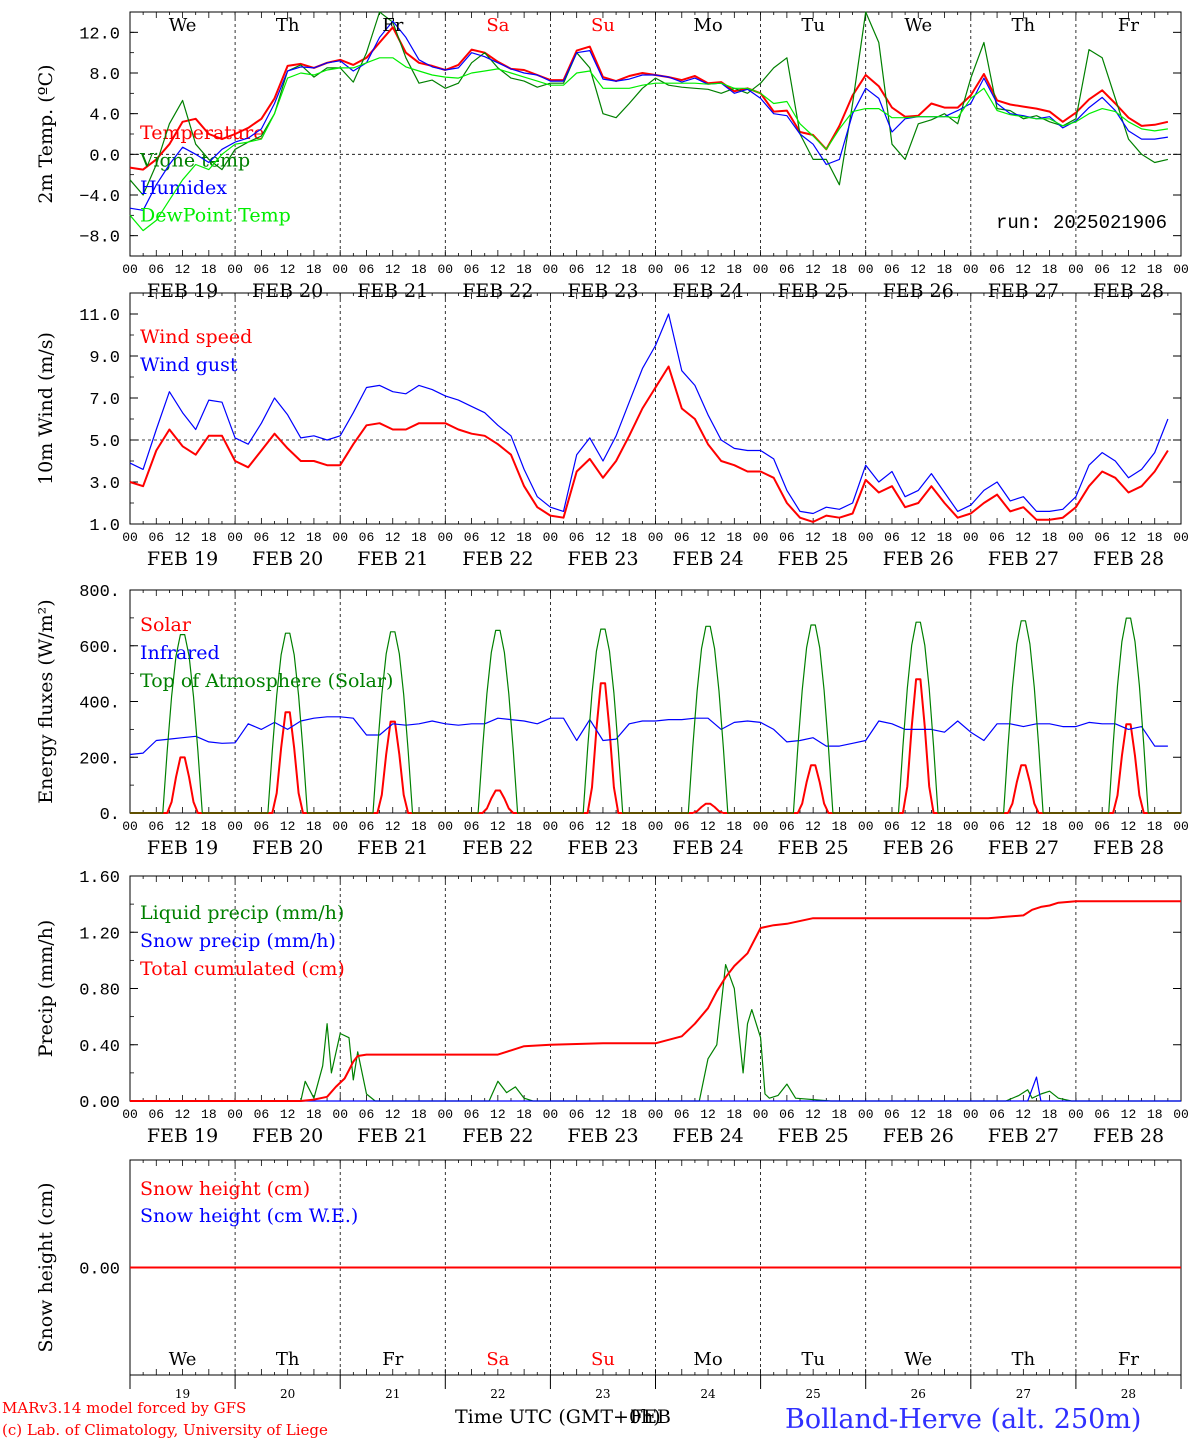 The width and height of the screenshot is (1194, 1440). I want to click on day-number-label: 23, so click(602, 1394).